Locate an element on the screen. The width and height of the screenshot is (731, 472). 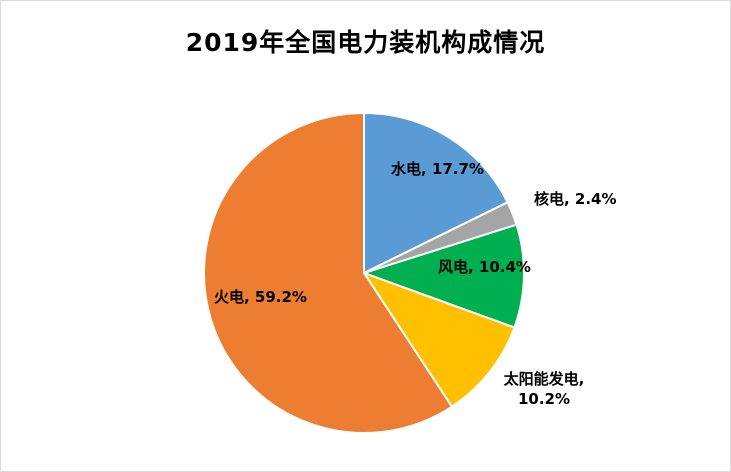
pie-slice-solar is located at coordinates (439, 340).